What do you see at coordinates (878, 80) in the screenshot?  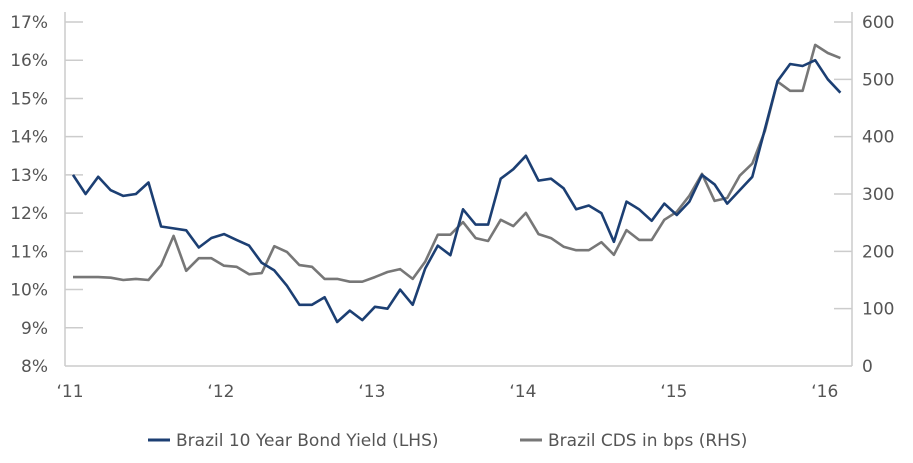 I see `right-tick-label: 500` at bounding box center [878, 80].